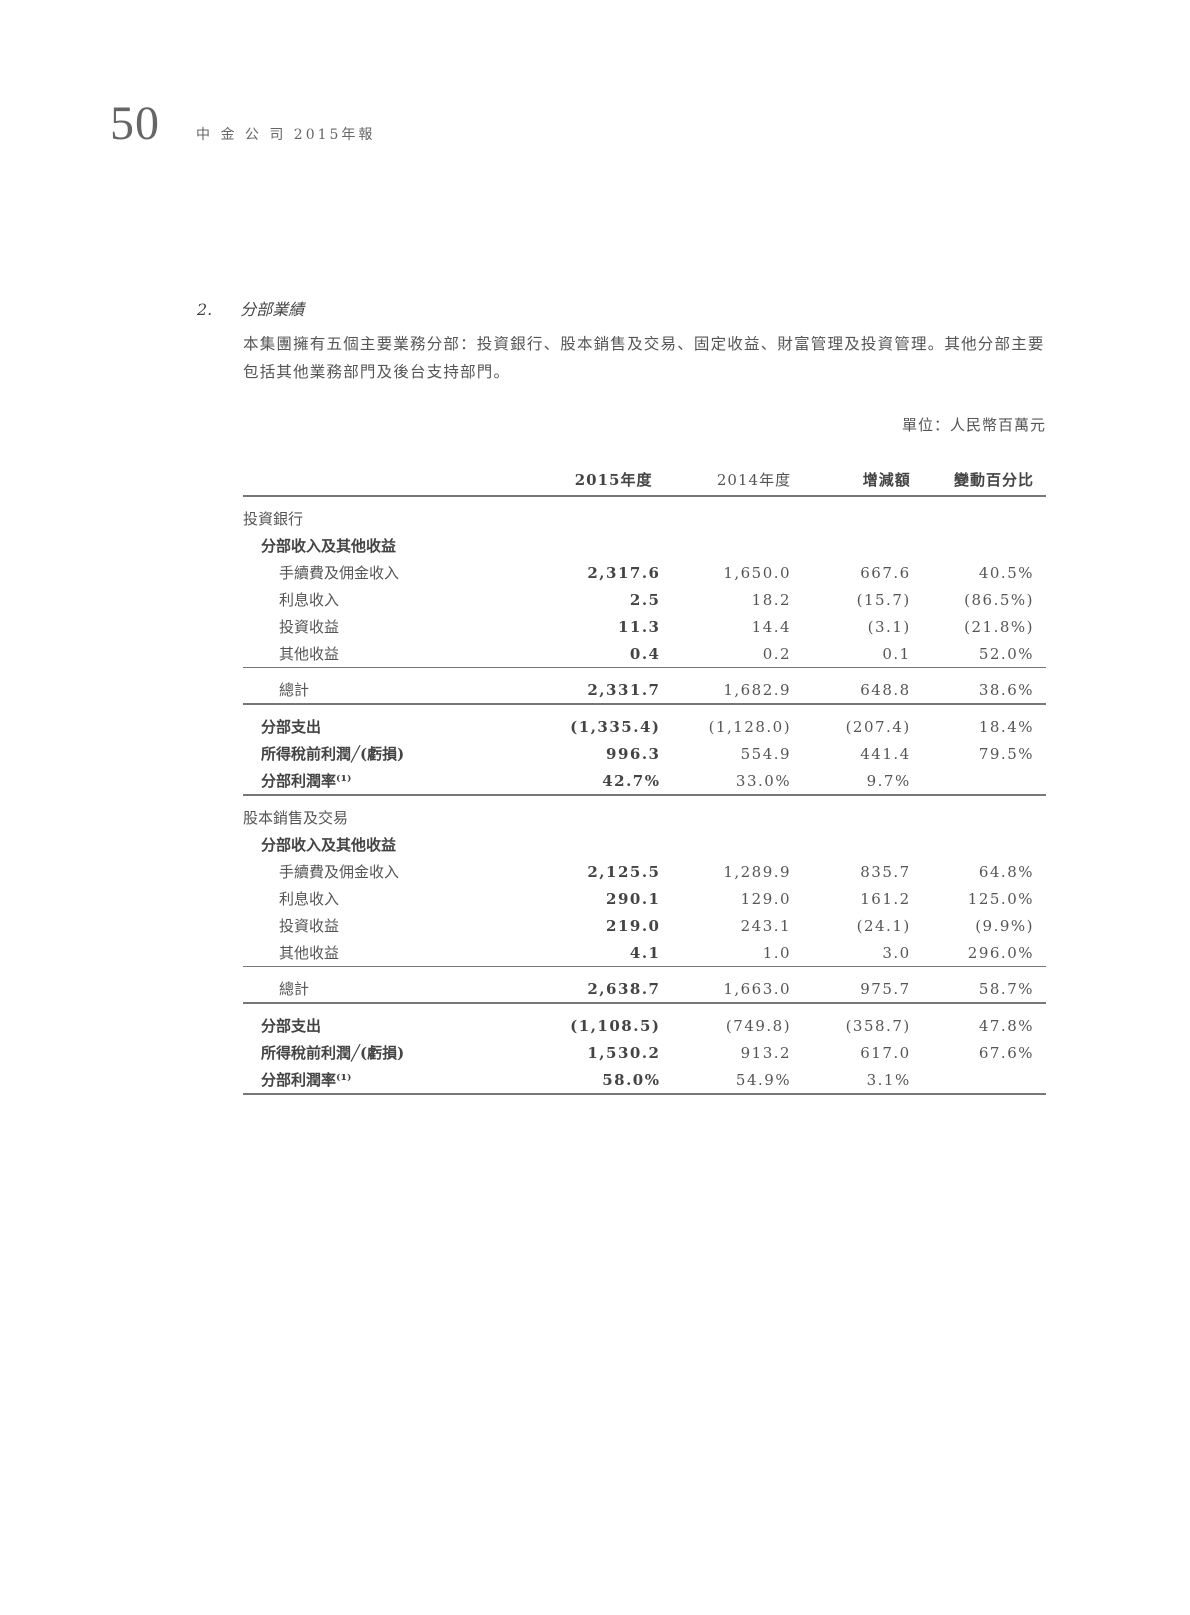 This screenshot has width=1190, height=1615. I want to click on value-pct: 52.0%, so click(978, 654).